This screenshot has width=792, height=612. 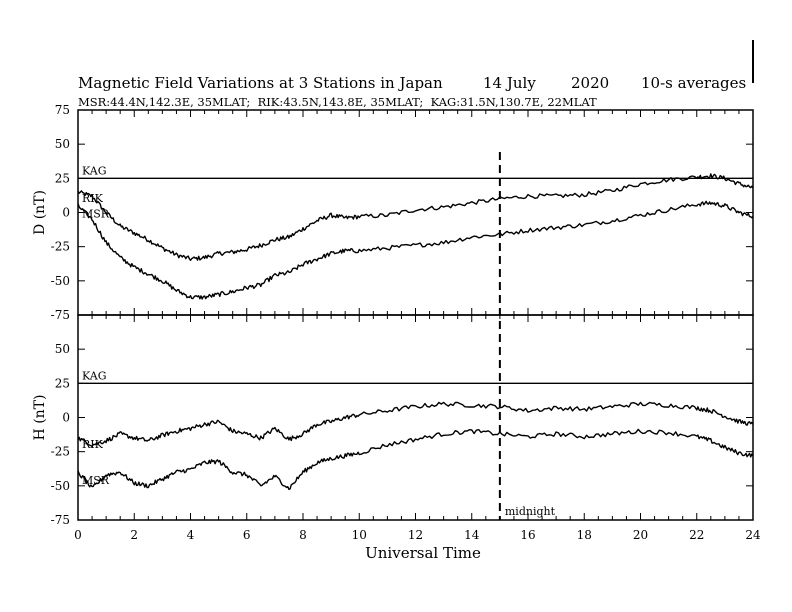 What do you see at coordinates (640, 535) in the screenshot?
I see `x-tick-label: 20` at bounding box center [640, 535].